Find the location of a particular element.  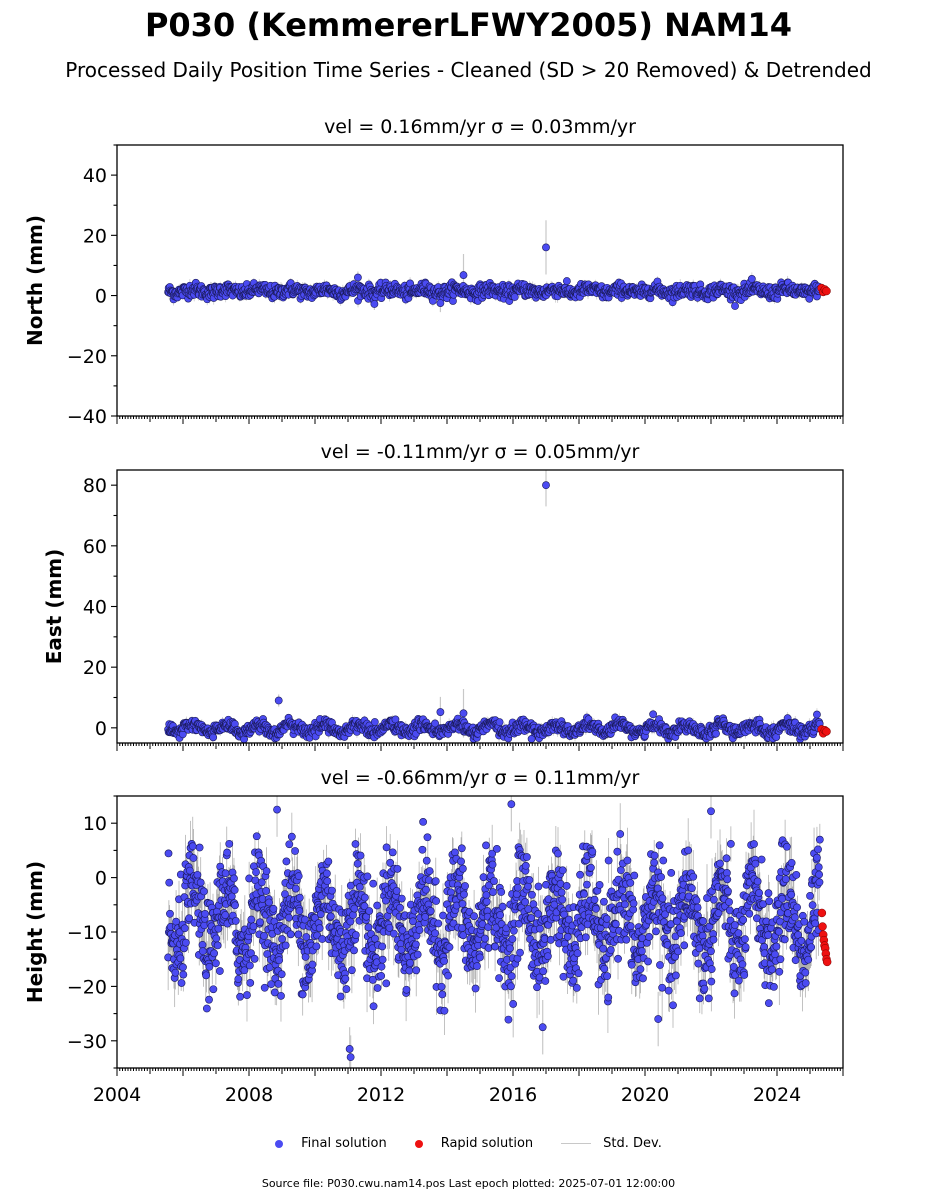

y-axis-label: North (mm) is located at coordinates (35, 280).